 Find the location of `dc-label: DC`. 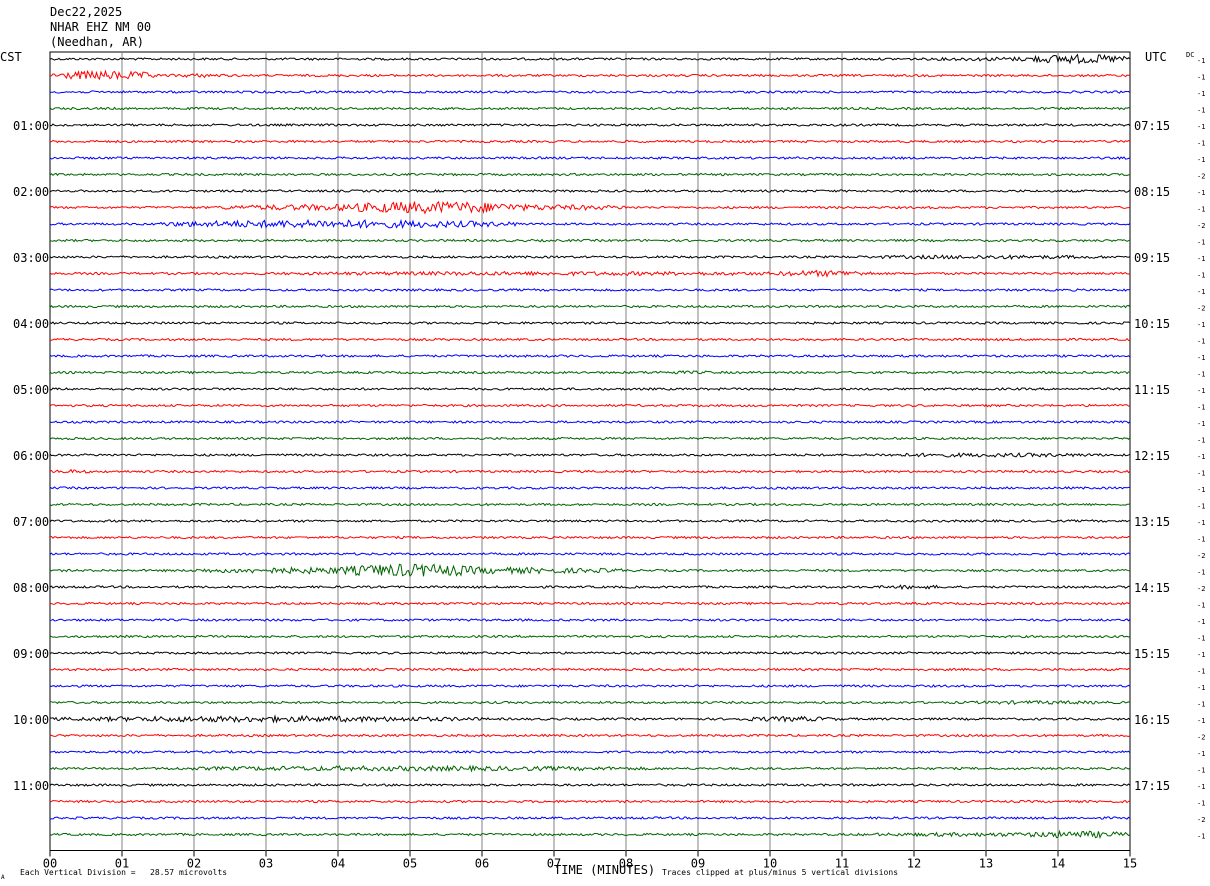

dc-label: DC is located at coordinates (1190, 55).